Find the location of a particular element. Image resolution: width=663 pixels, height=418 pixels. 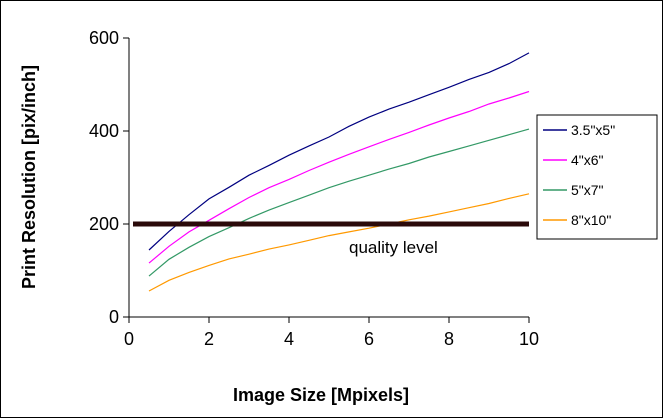

x-tick-label: 4 is located at coordinates (289, 339).